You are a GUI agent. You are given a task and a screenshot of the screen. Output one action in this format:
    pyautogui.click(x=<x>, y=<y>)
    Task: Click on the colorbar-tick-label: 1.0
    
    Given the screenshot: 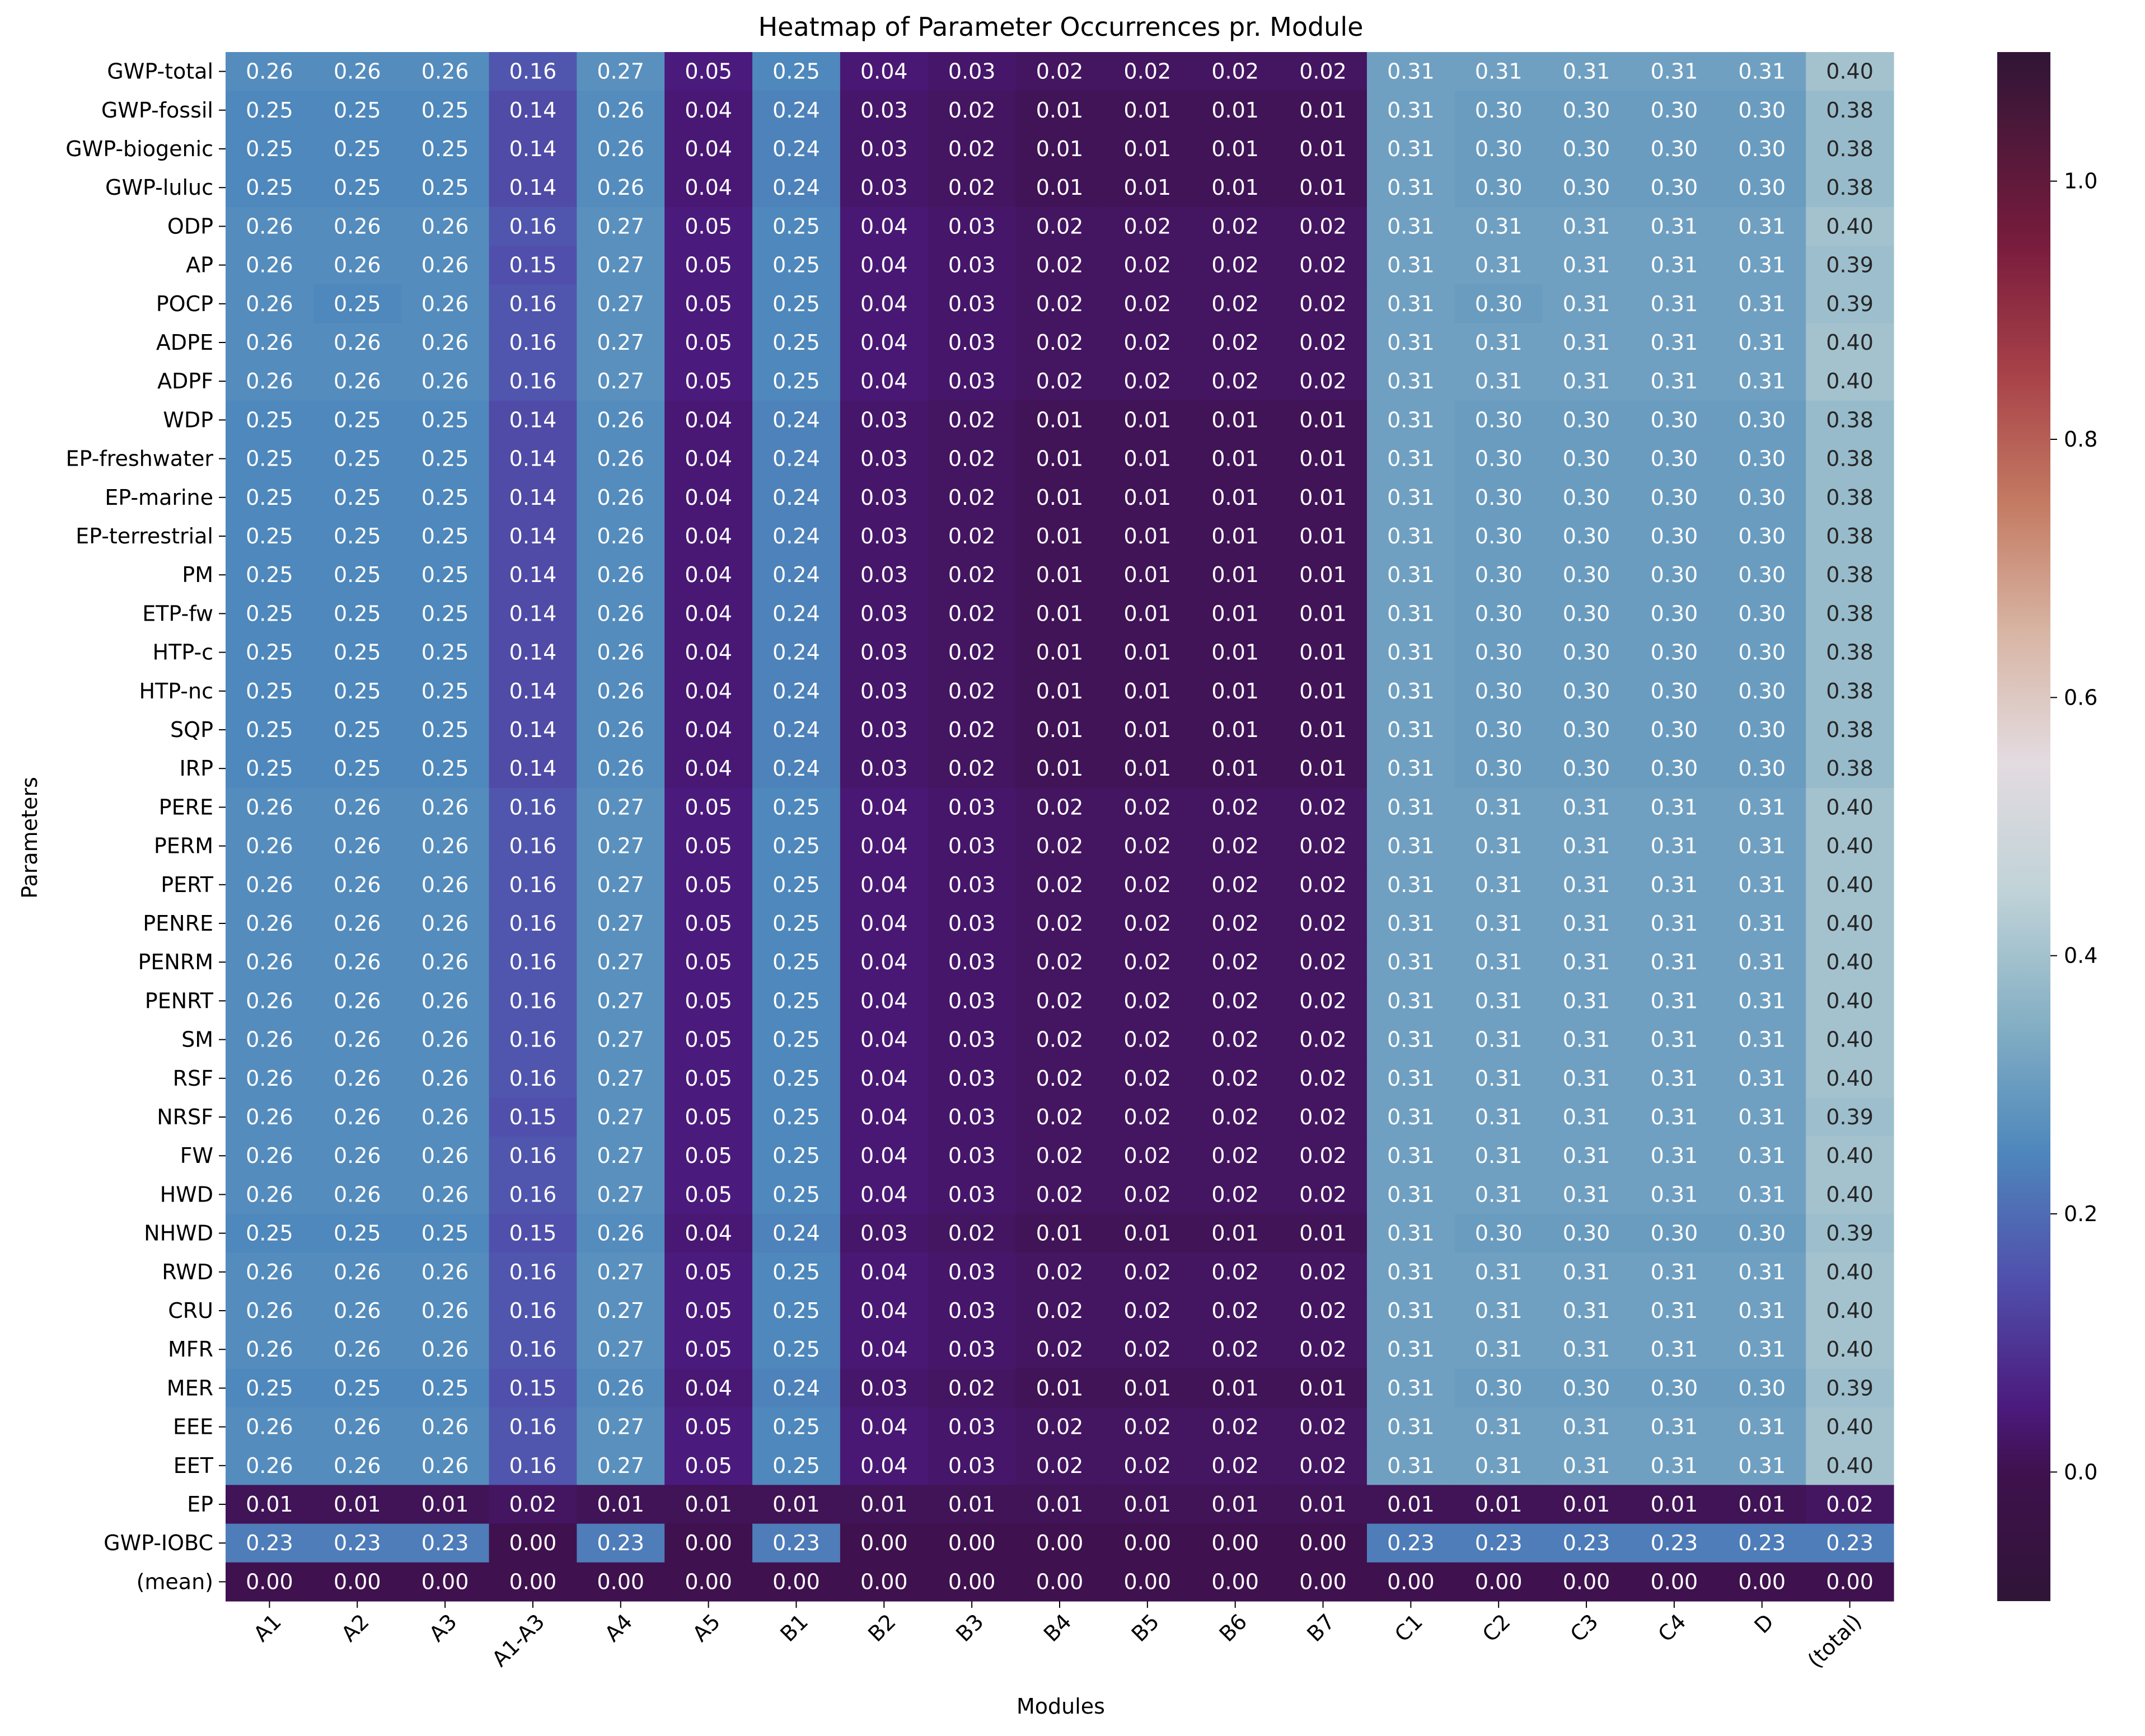 What is the action you would take?
    pyautogui.click(x=2080, y=182)
    